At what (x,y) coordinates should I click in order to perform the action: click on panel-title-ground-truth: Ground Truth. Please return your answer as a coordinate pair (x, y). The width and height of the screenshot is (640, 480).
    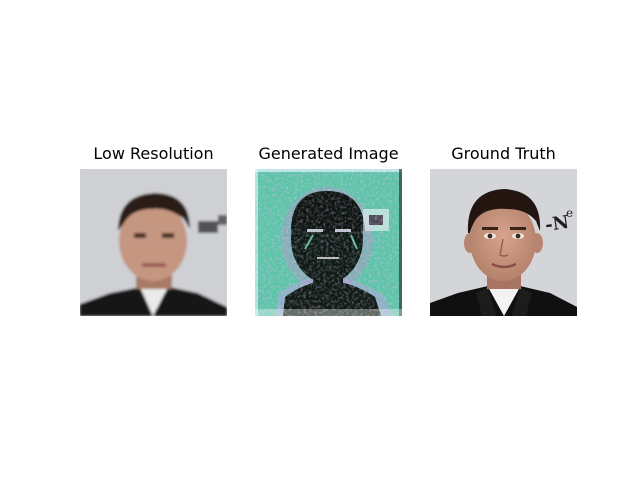
    Looking at the image, I should click on (503, 154).